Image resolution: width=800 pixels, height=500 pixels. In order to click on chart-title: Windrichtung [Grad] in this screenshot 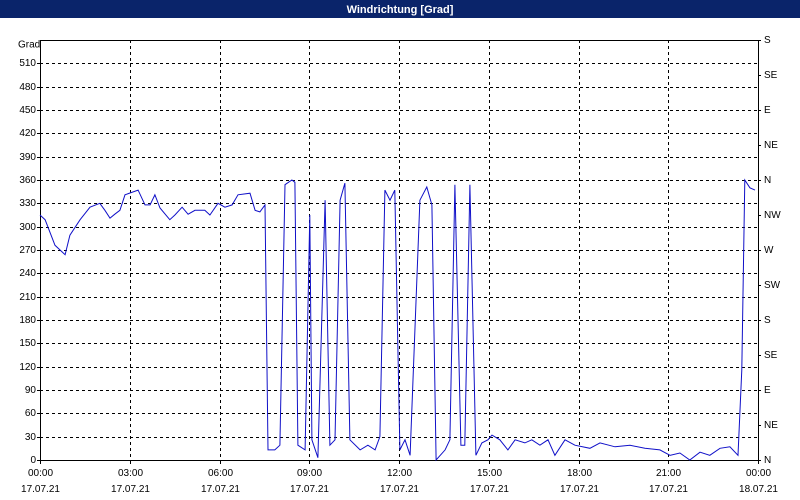, I will do `click(400, 10)`.